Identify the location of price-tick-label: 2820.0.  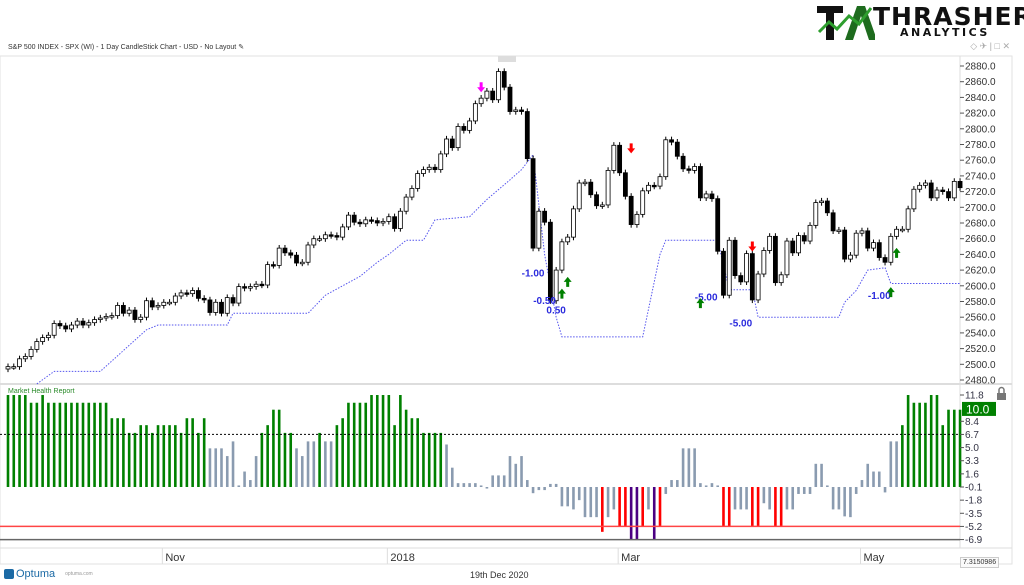
(980, 114).